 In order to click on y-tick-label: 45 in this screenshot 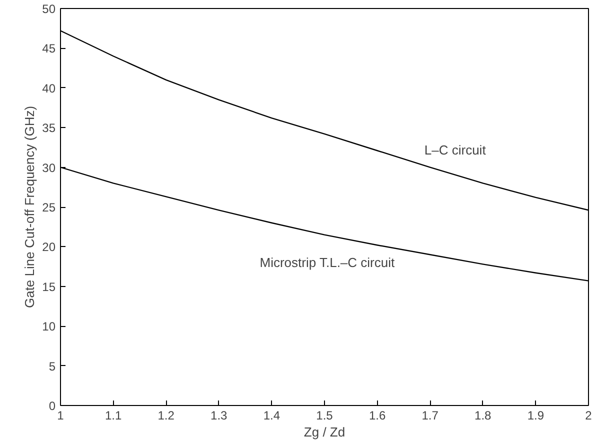, I will do `click(49, 49)`.